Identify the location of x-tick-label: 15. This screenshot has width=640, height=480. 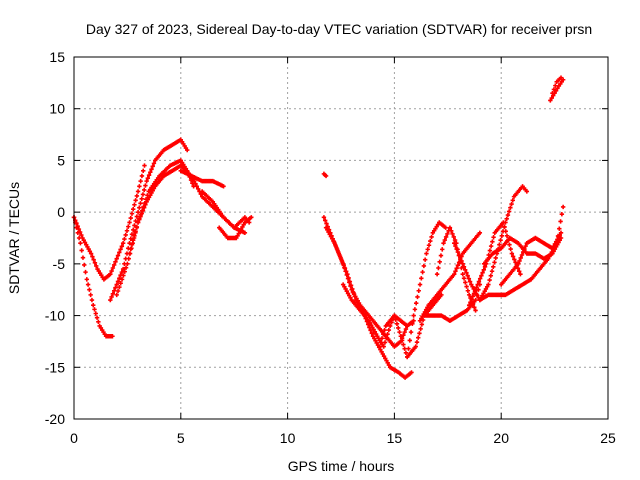
(395, 438).